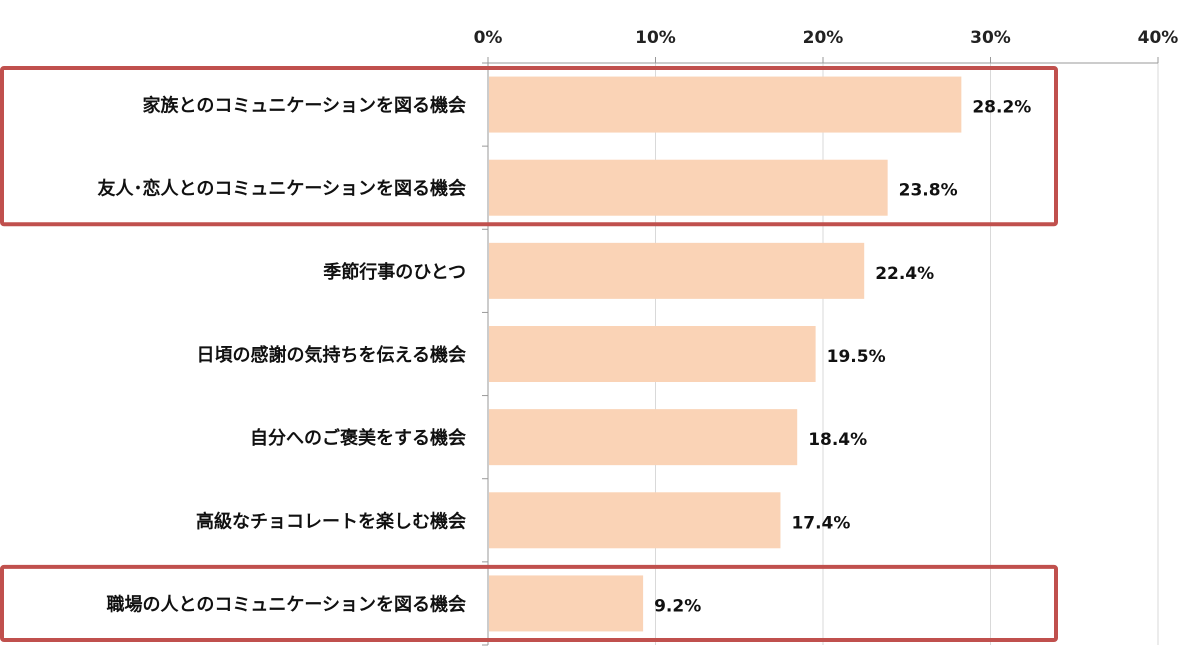 The image size is (1200, 657). I want to click on data-label: 19.5%, so click(856, 357).